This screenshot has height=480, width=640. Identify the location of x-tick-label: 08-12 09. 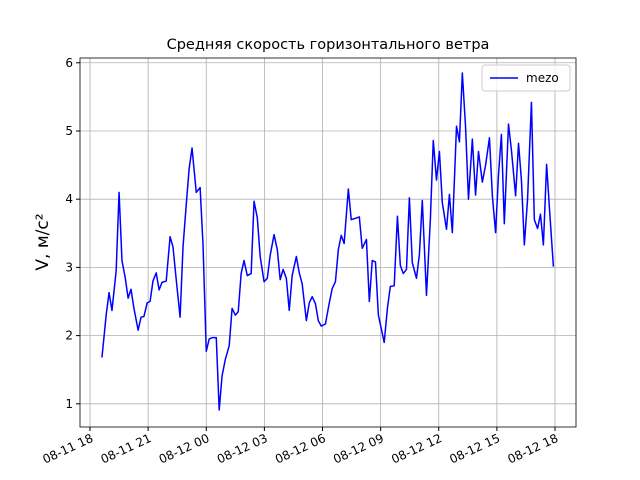
(358, 448).